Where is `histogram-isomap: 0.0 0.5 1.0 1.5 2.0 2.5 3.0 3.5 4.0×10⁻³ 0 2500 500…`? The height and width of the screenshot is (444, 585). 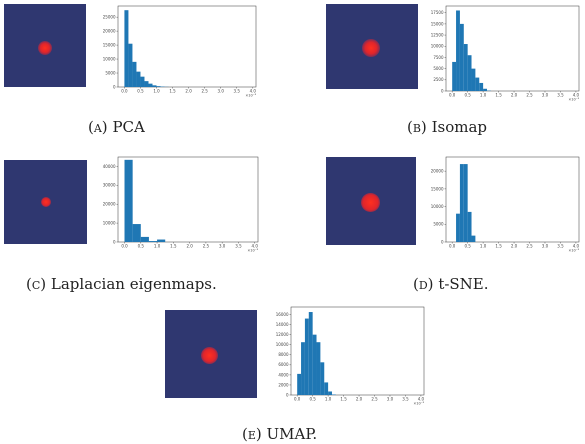
histogram-isomap: 0.0 0.5 1.0 1.5 2.0 2.5 3.0 3.5 4.0×10⁻³ 0 2500 500… is located at coordinates (505, 53).